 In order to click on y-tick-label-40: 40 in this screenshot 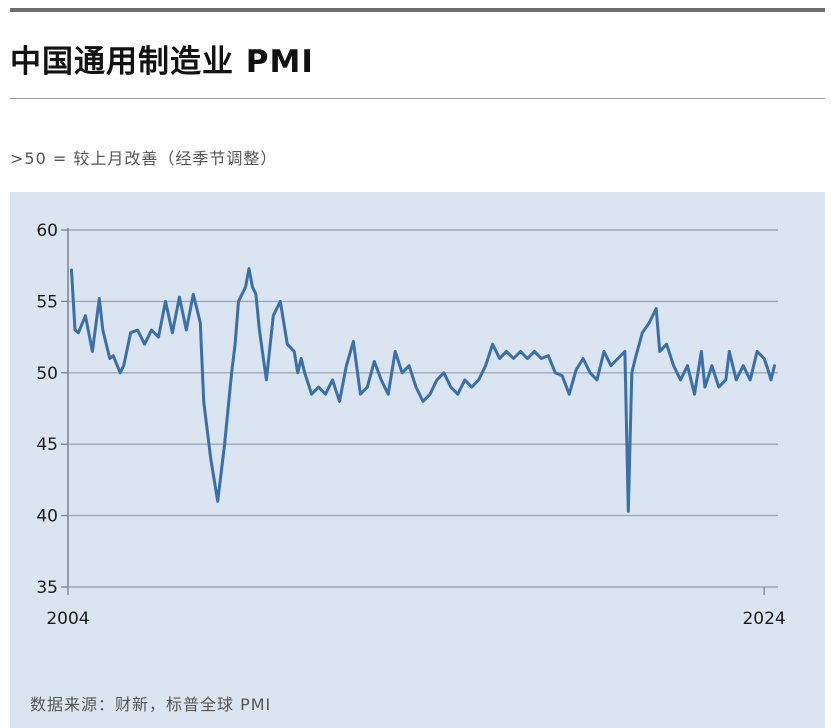, I will do `click(47, 517)`.